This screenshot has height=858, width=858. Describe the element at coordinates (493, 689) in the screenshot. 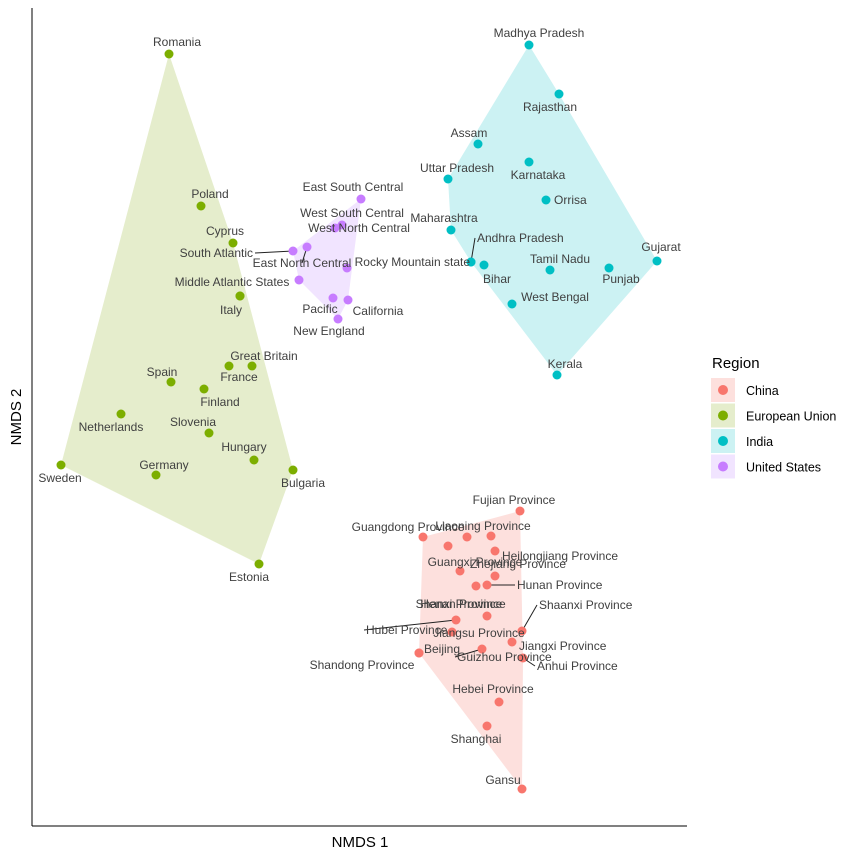

I see `label-hebei-province: Hebei Province` at that location.